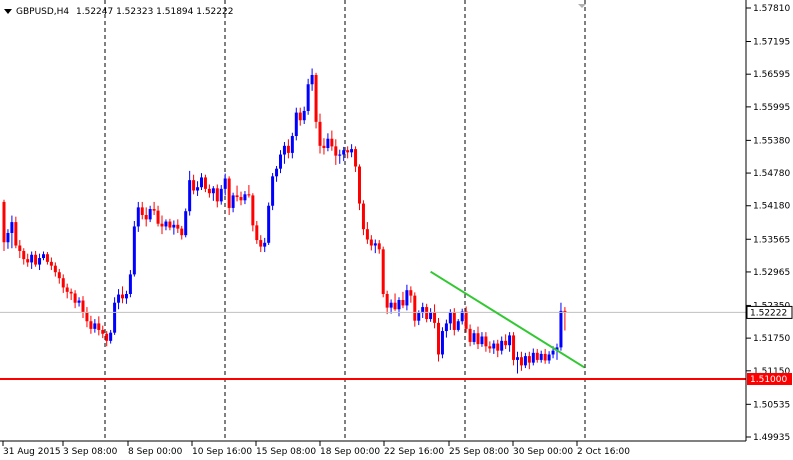  What do you see at coordinates (8, 11) in the screenshot?
I see `chart-menu-triangle-icon` at bounding box center [8, 11].